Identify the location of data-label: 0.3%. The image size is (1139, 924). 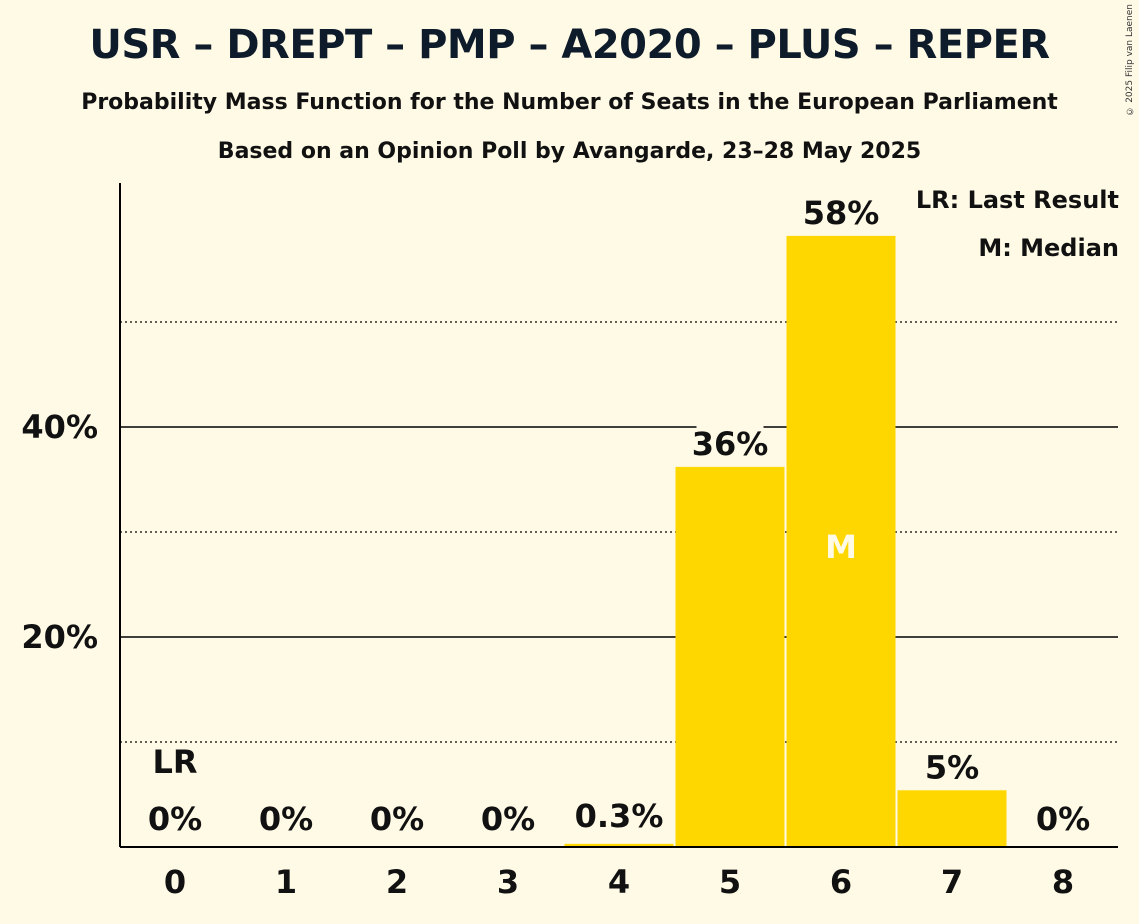
(619, 816).